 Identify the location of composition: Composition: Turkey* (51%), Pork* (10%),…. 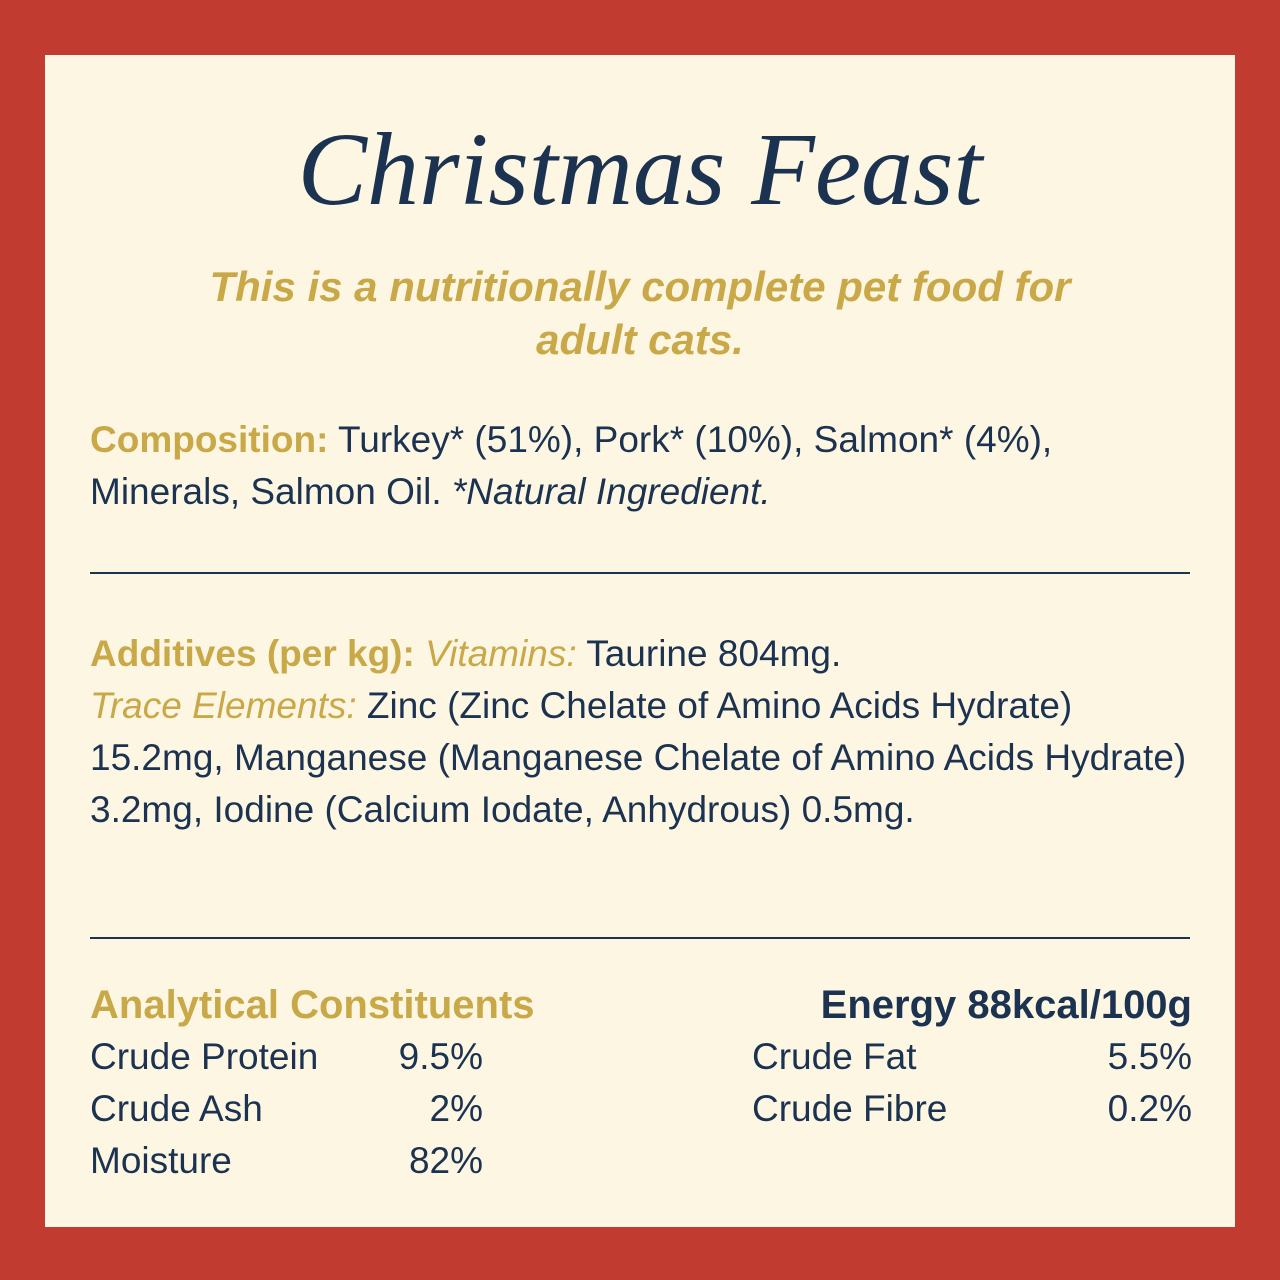
(645, 466).